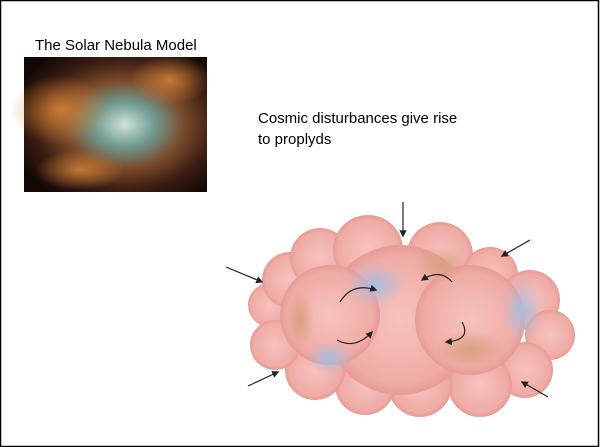 The image size is (600, 447). Describe the element at coordinates (294, 139) in the screenshot. I see `caption-line: to proplyds` at that location.